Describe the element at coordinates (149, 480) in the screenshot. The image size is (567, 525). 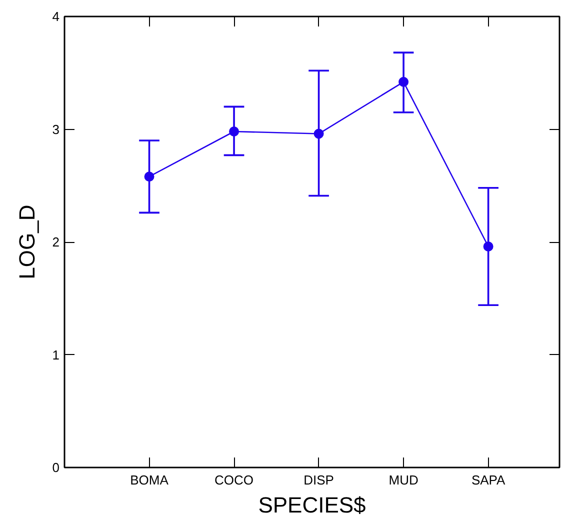
I see `x-tick-label: BOMA` at that location.